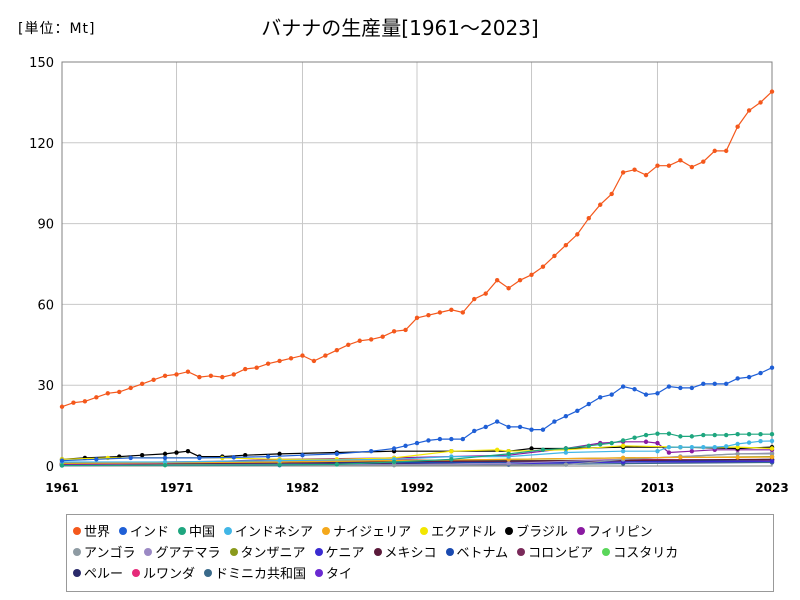  What do you see at coordinates (646, 553) in the screenshot?
I see `legend-label: コスタリカ` at bounding box center [646, 553].